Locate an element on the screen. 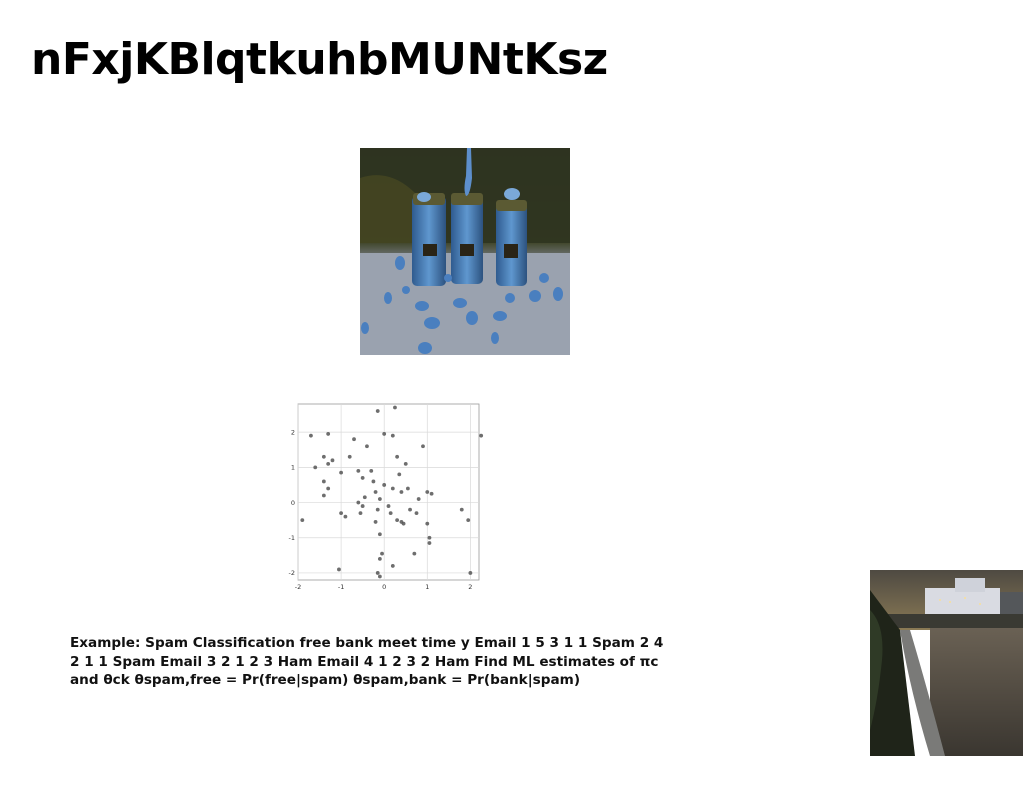 The height and width of the screenshot is (788, 1024). jars-of-blue-paint-photo is located at coordinates (465, 251).